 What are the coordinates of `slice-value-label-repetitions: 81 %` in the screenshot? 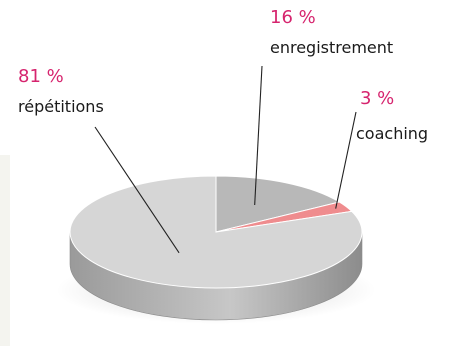 It's located at (41, 76).